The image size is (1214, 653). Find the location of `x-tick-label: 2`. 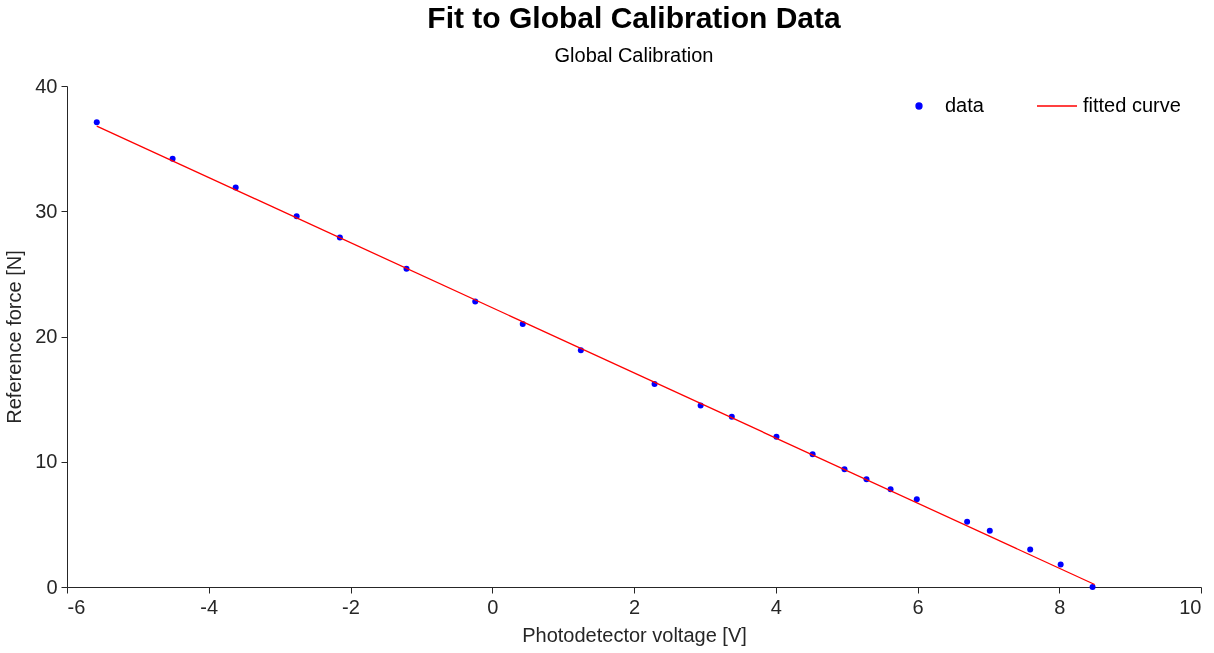

x-tick-label: 2 is located at coordinates (634, 606).